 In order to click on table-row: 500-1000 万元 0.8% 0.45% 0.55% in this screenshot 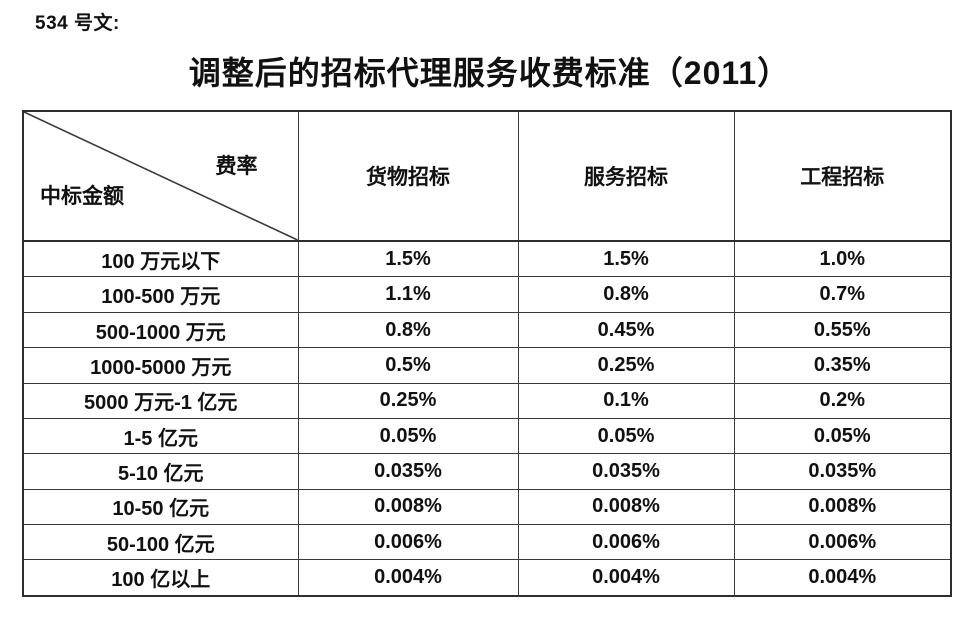, I will do `click(487, 330)`.